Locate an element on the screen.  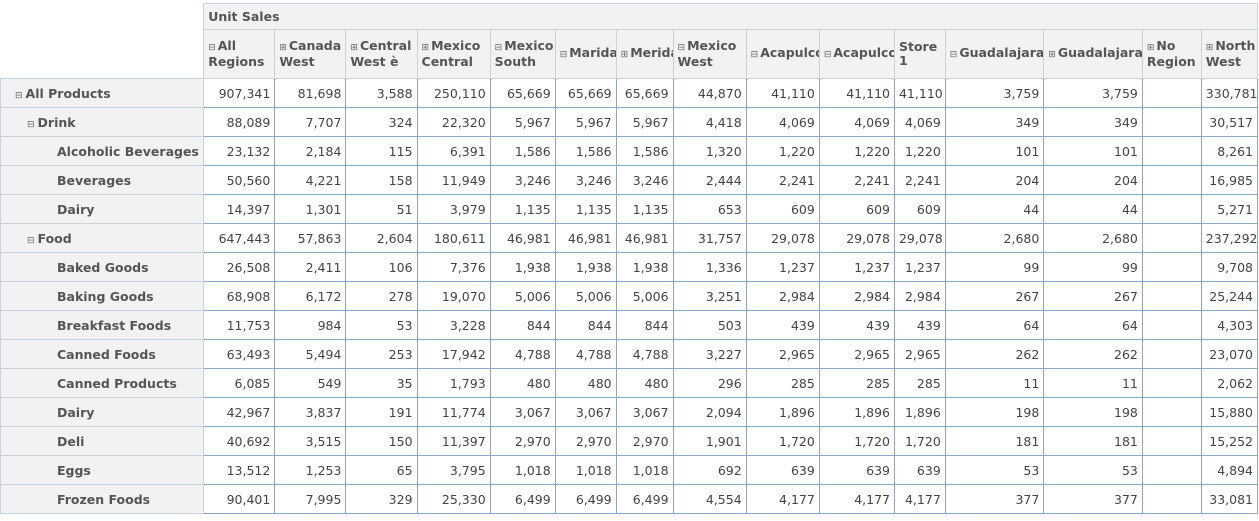
table-cell: 262 is located at coordinates (1093, 354).